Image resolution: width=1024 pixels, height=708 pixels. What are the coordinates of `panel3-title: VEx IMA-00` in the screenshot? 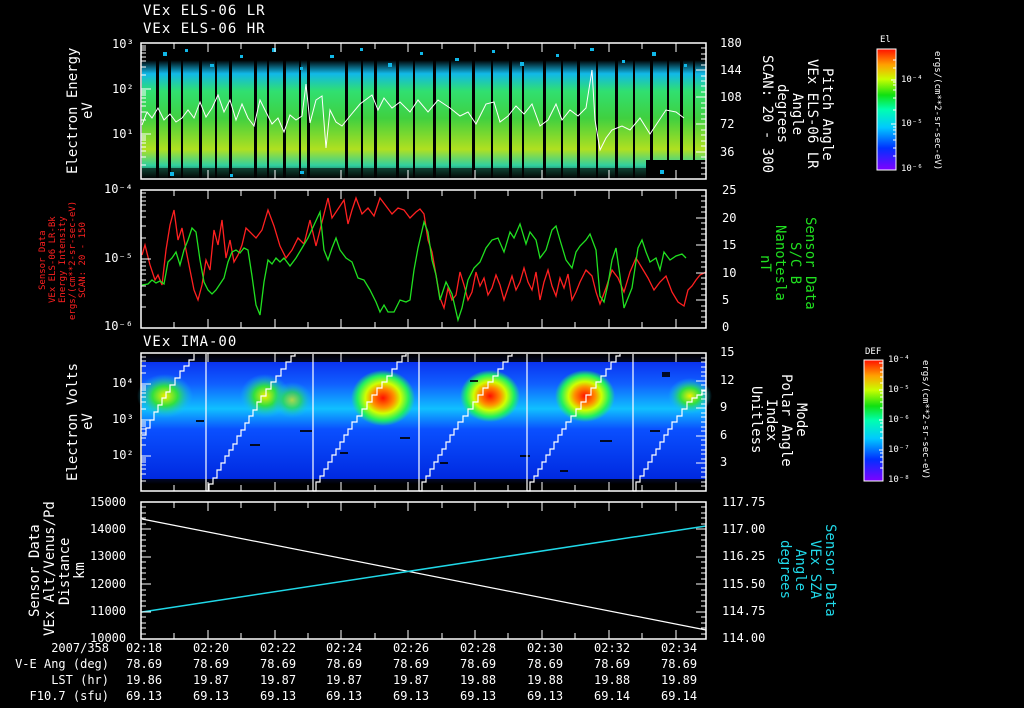 It's located at (190, 342).